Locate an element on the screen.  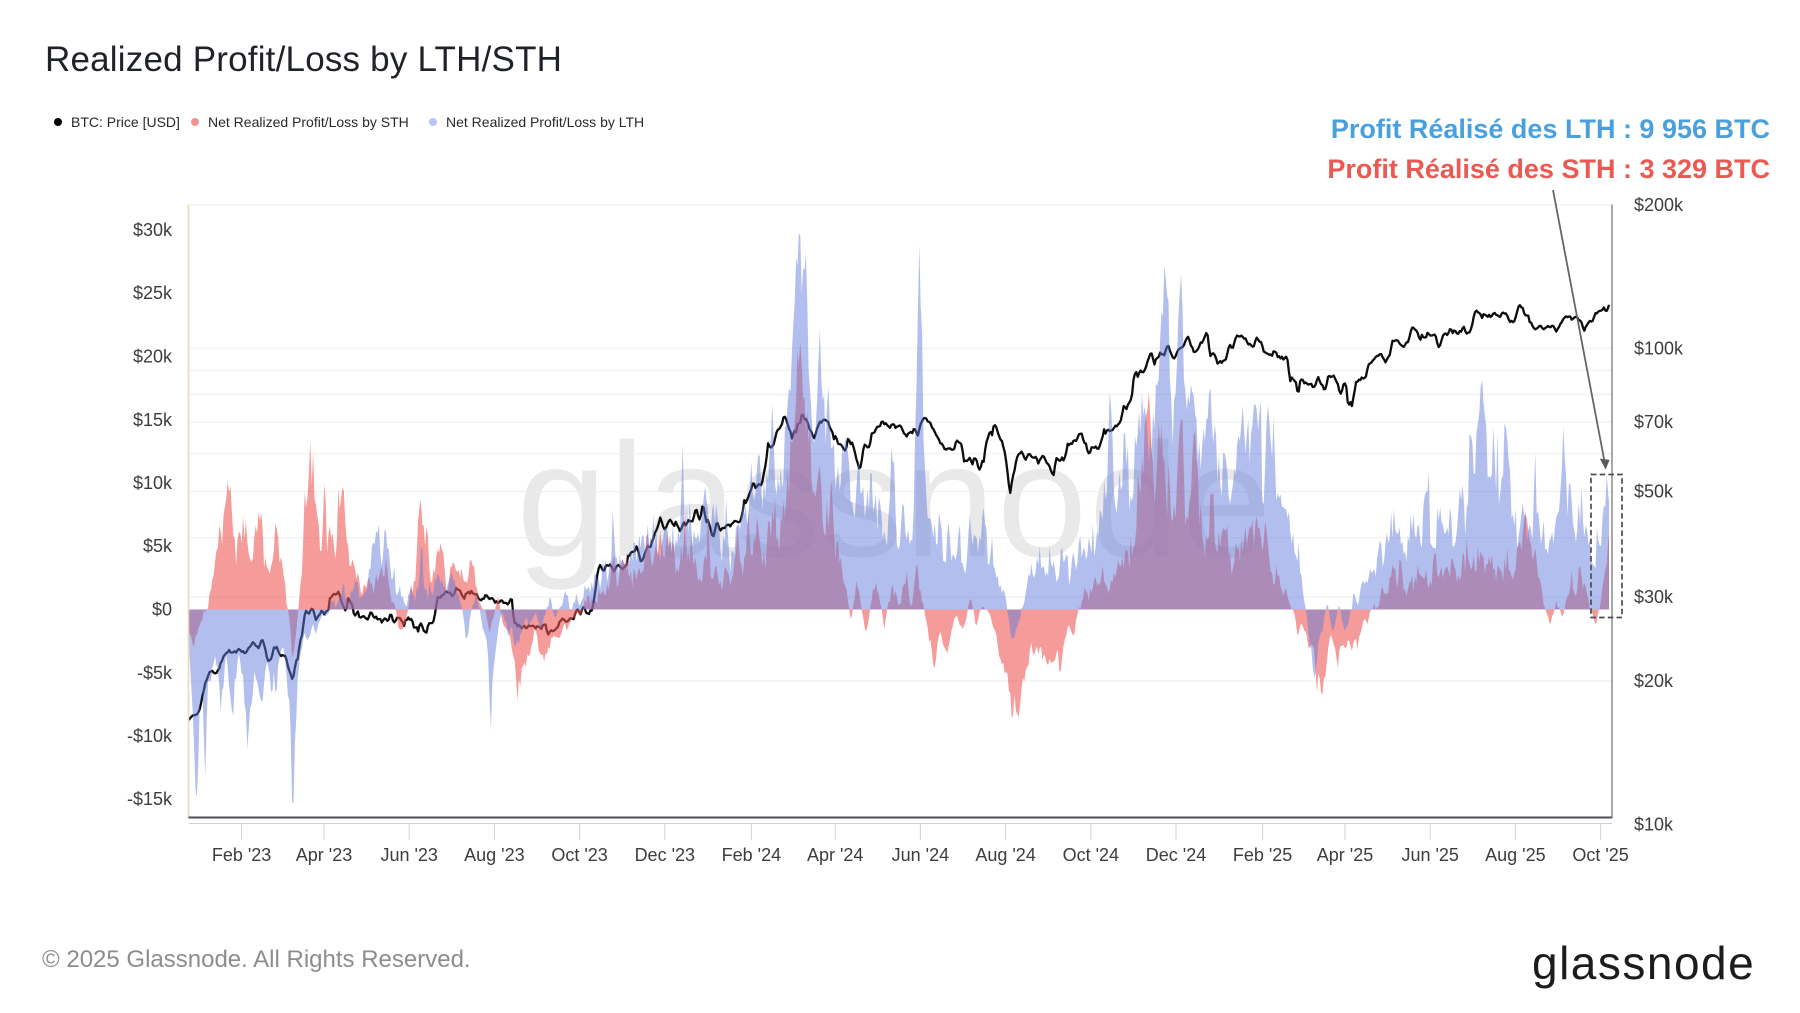
svg-text: Feb '23 is located at coordinates (241, 855).